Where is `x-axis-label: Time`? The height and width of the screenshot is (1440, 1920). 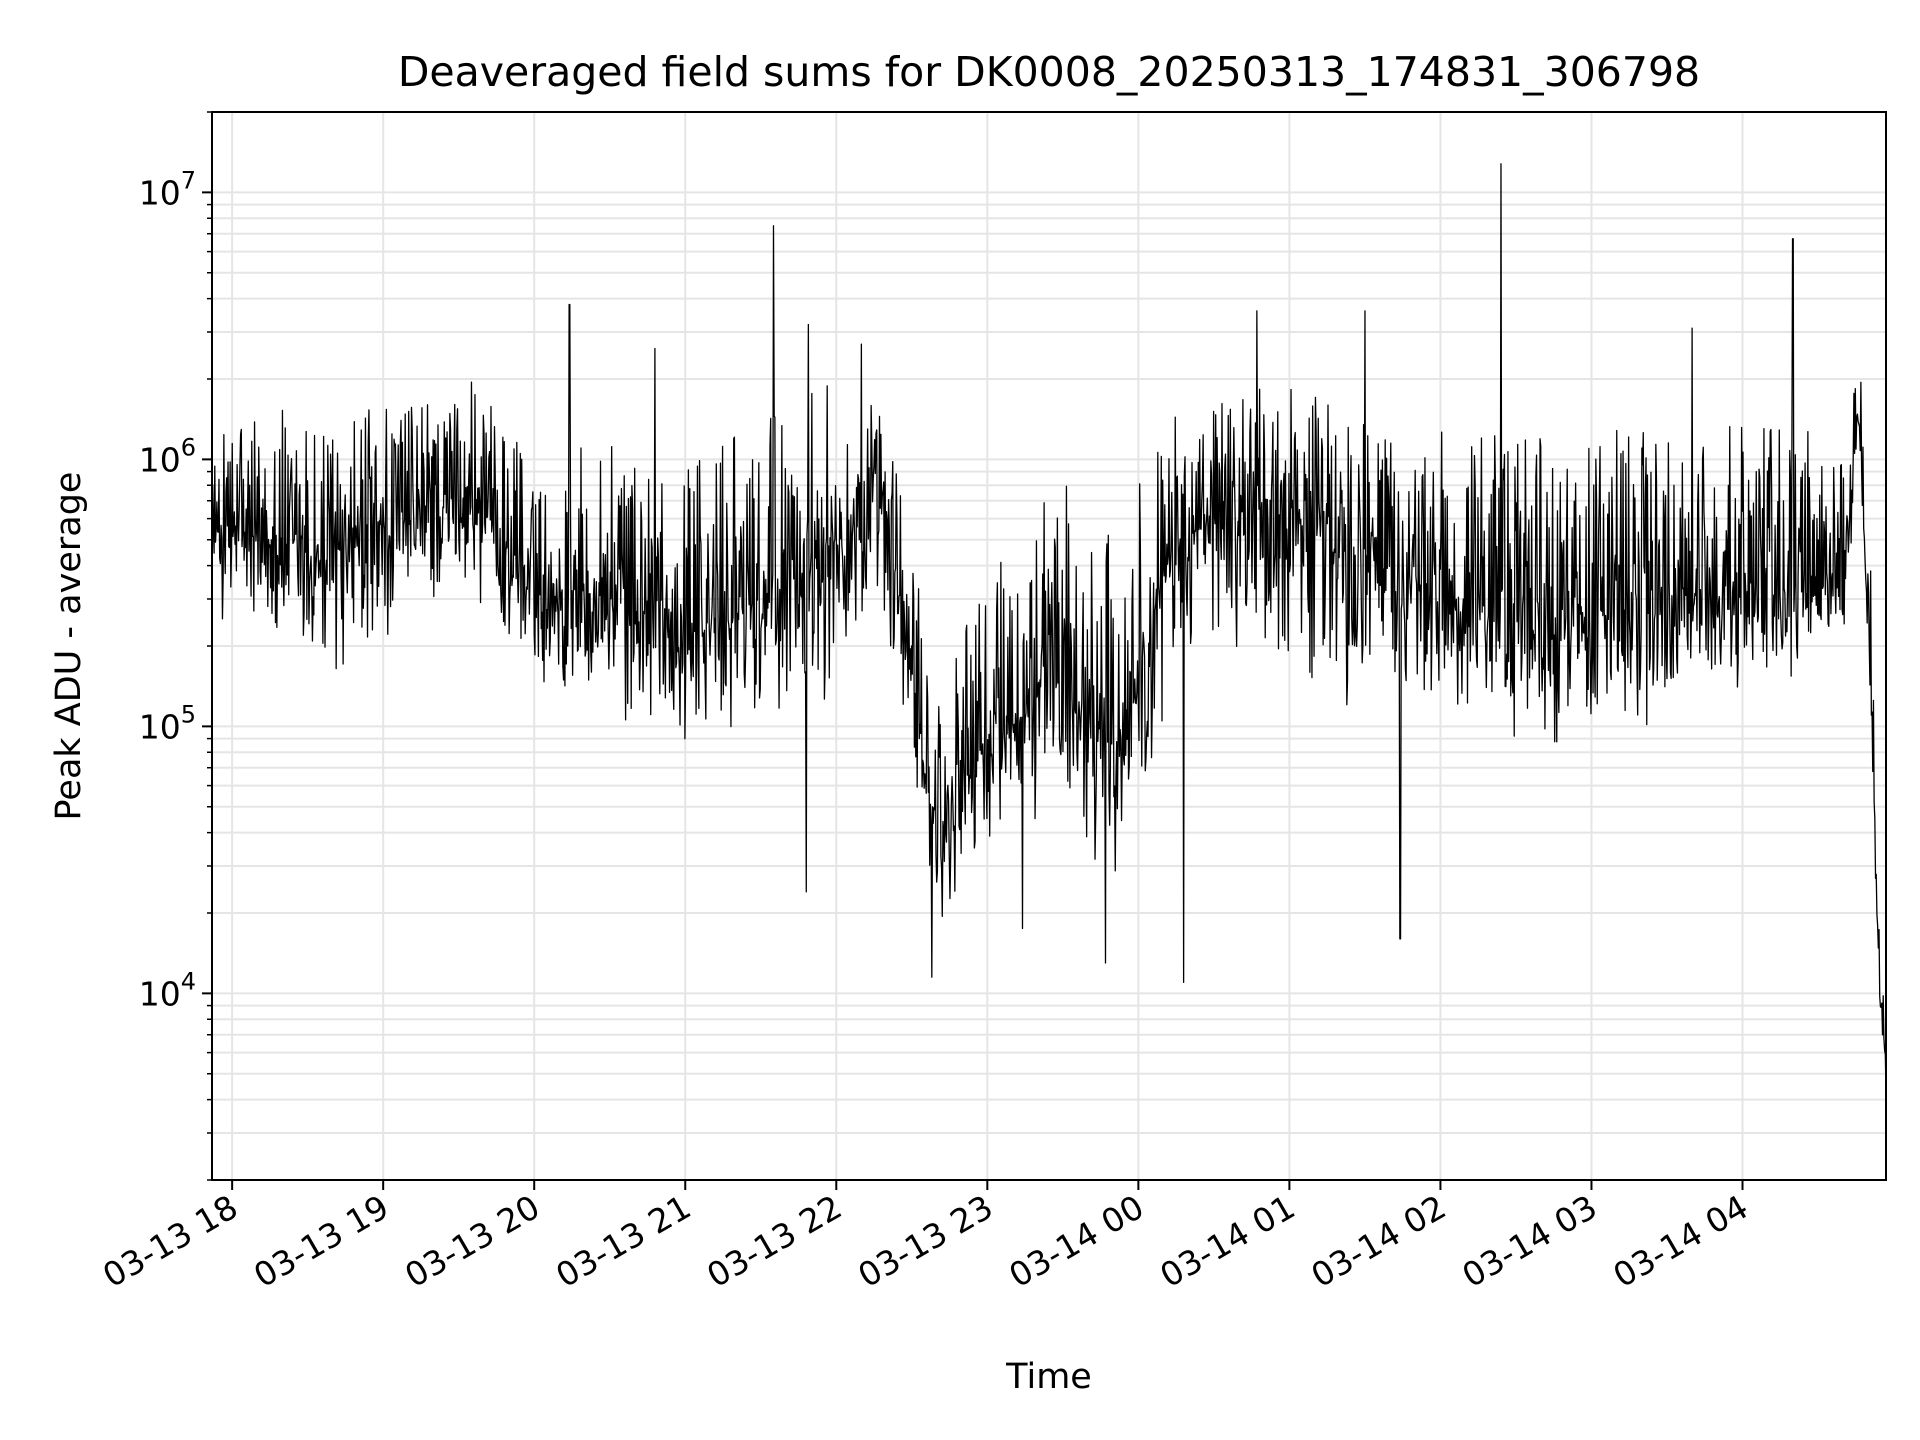
x-axis-label: Time is located at coordinates (1048, 1377).